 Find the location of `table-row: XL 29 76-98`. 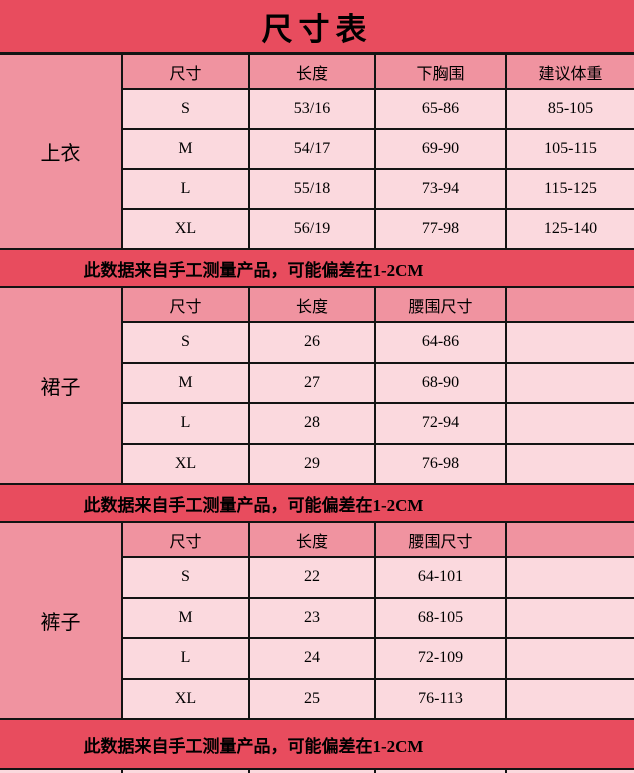

table-row: XL 29 76-98 is located at coordinates (378, 464).